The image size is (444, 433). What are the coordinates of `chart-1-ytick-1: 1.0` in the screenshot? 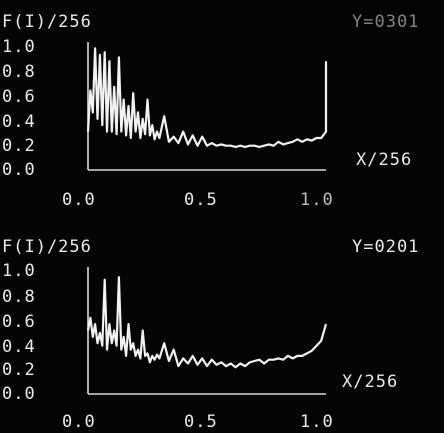 It's located at (19, 47).